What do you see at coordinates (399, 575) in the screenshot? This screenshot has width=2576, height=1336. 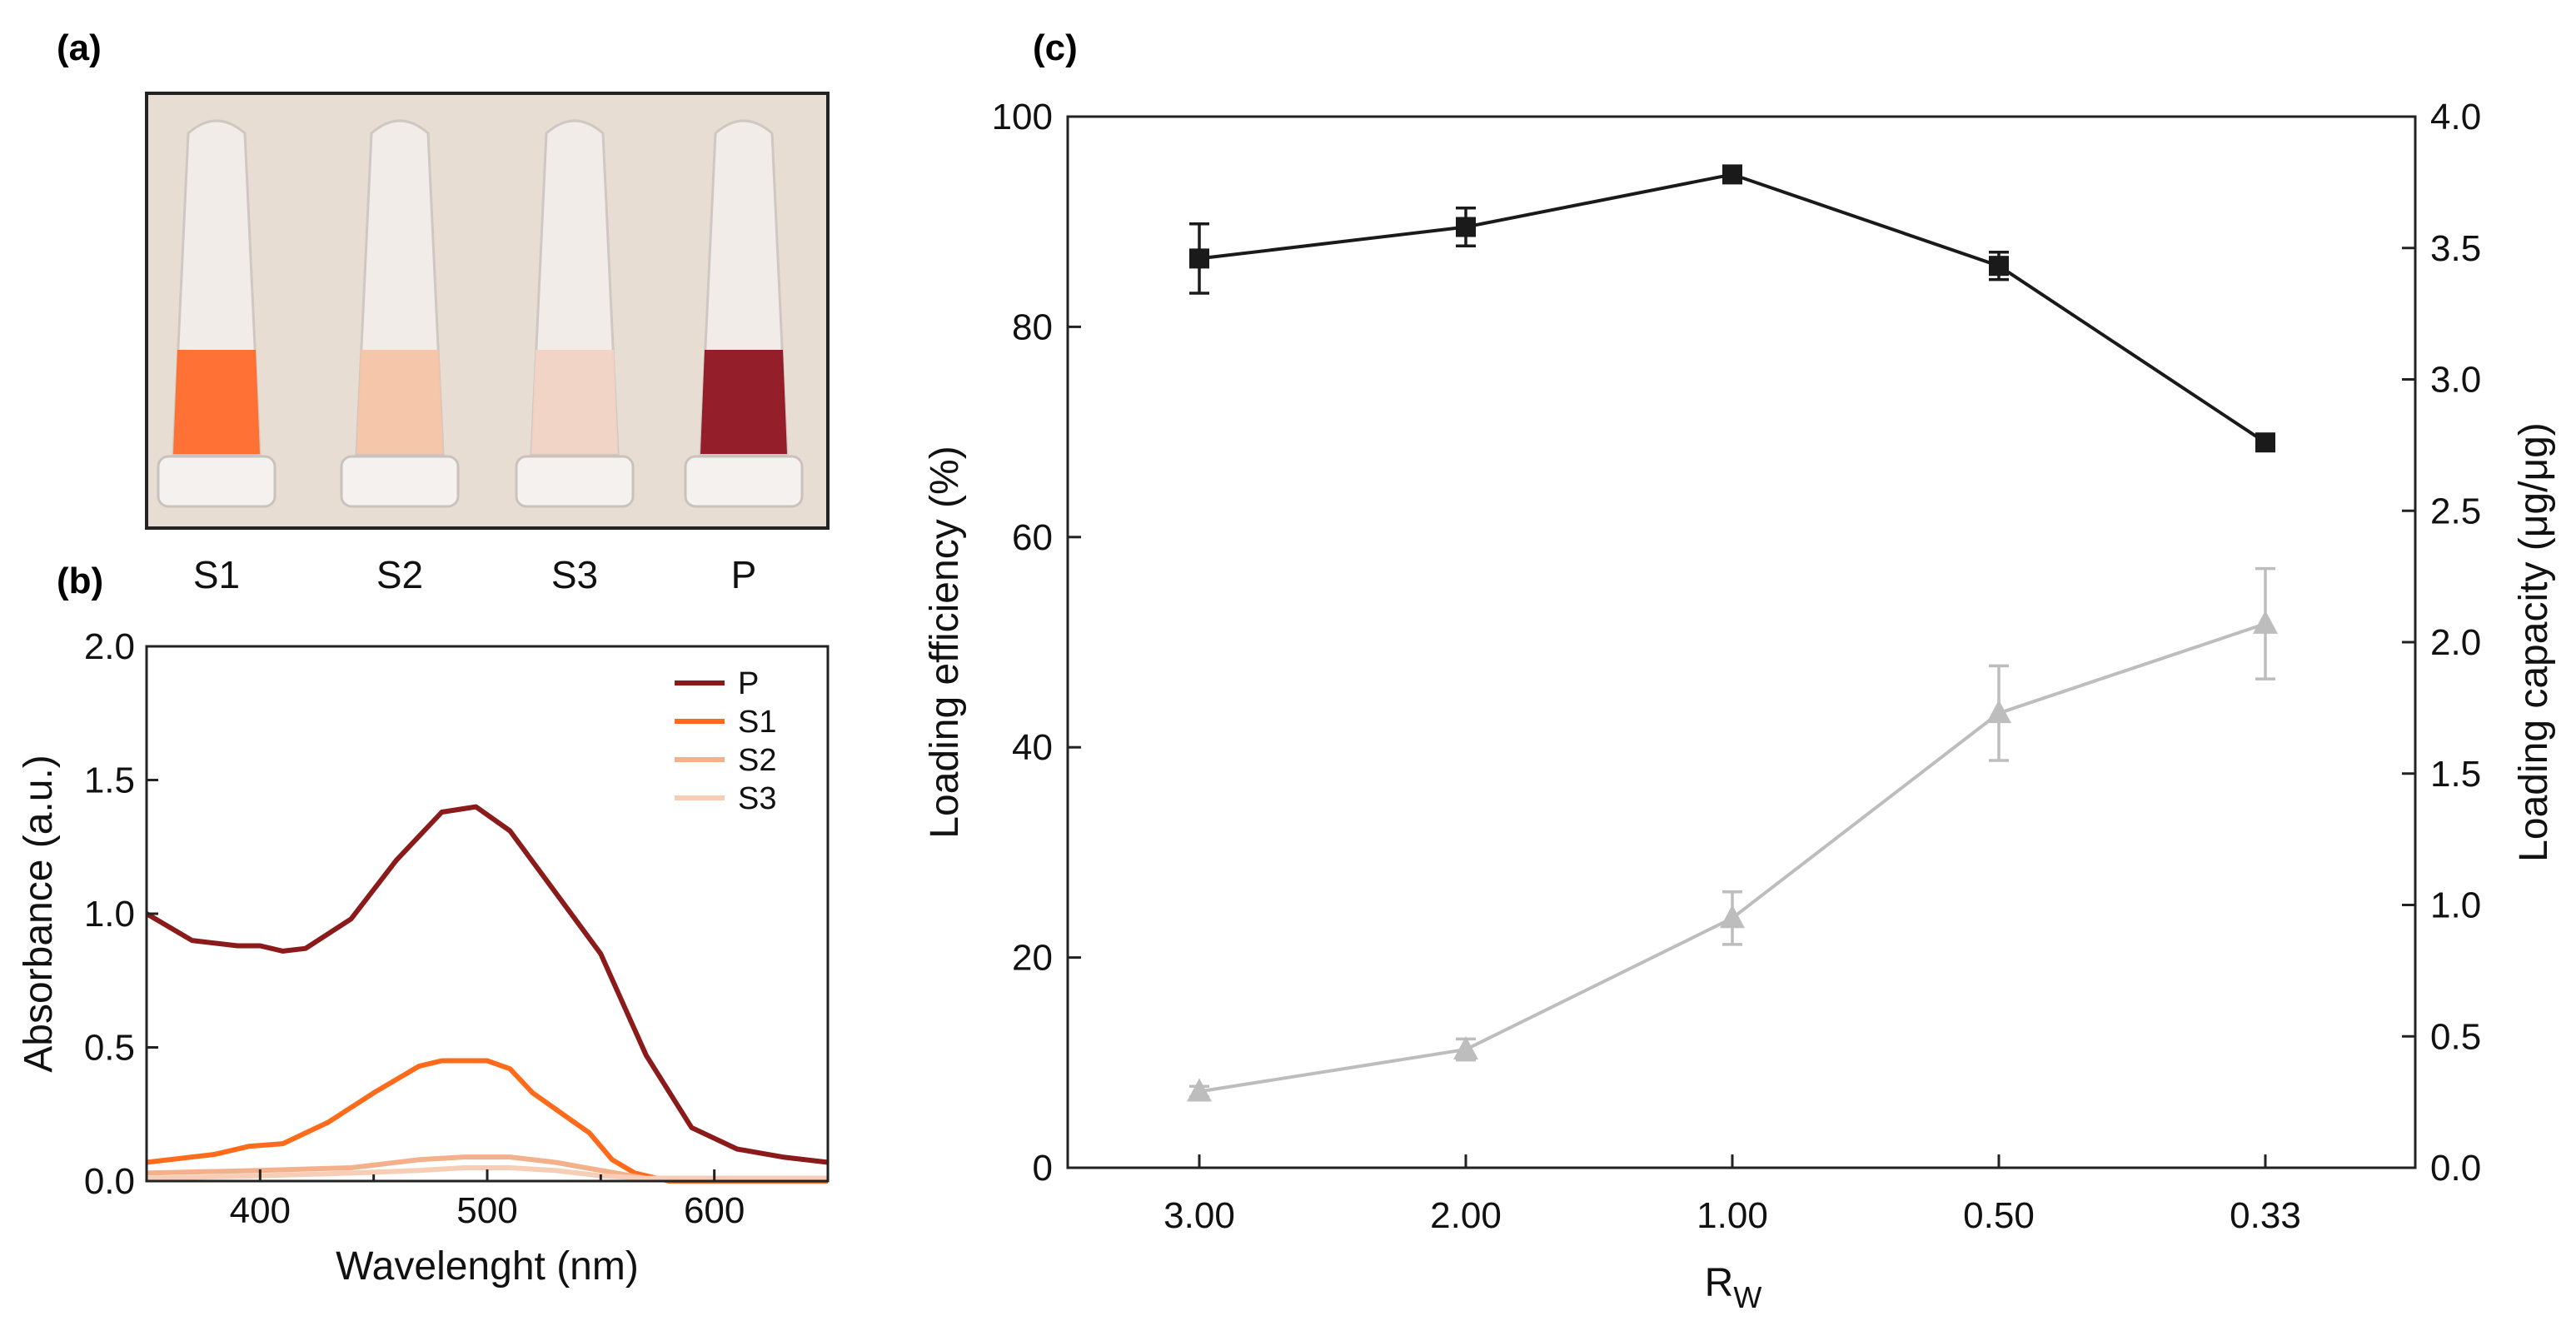 I see `tube-label: S2` at bounding box center [399, 575].